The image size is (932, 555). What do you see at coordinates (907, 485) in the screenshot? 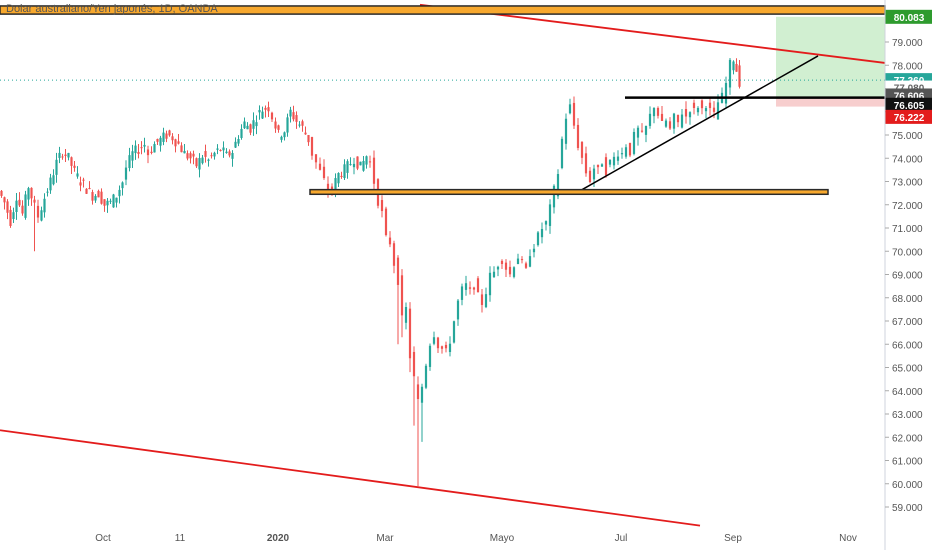
I see `y-tick-label: 60.000` at bounding box center [907, 485].